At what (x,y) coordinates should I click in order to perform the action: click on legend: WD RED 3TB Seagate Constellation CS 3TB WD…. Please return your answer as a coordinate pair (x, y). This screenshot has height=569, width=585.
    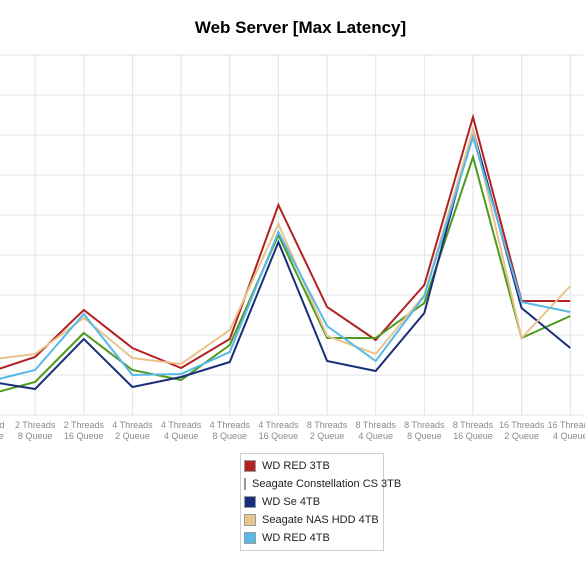
    Looking at the image, I should click on (320, 502).